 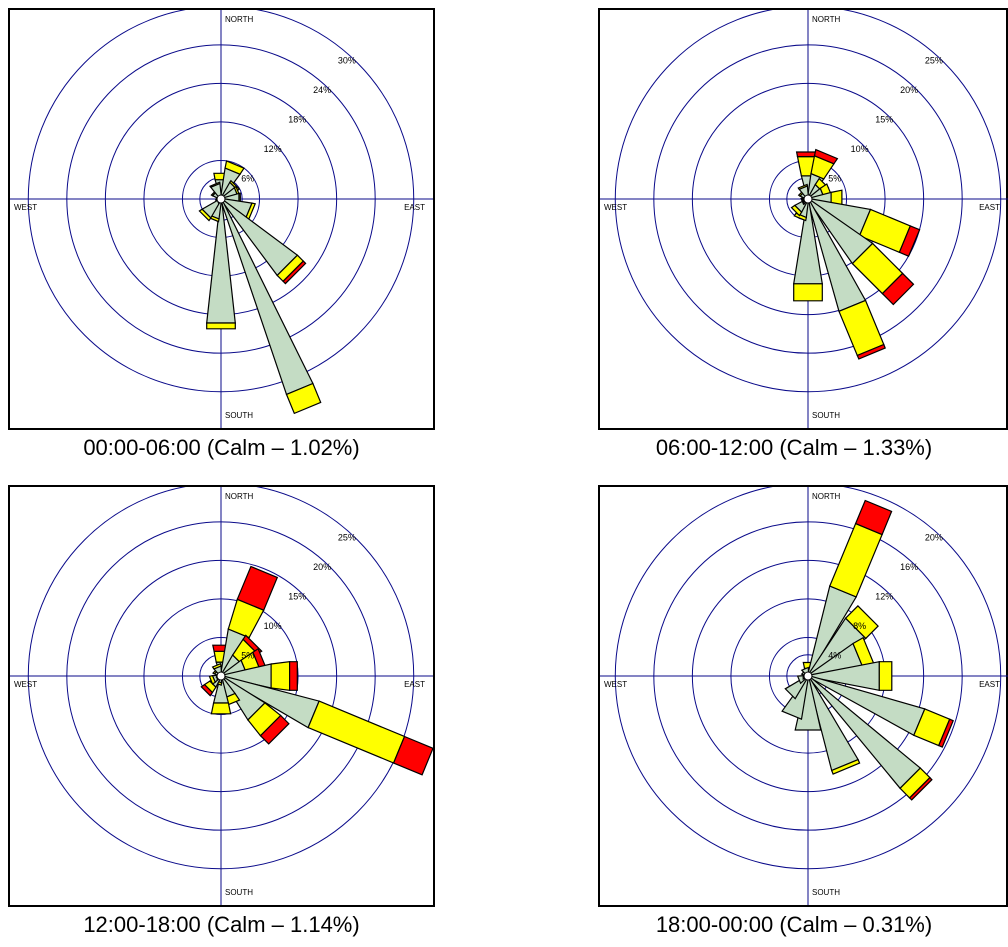 I want to click on ring-label: 18%, so click(x=297, y=119).